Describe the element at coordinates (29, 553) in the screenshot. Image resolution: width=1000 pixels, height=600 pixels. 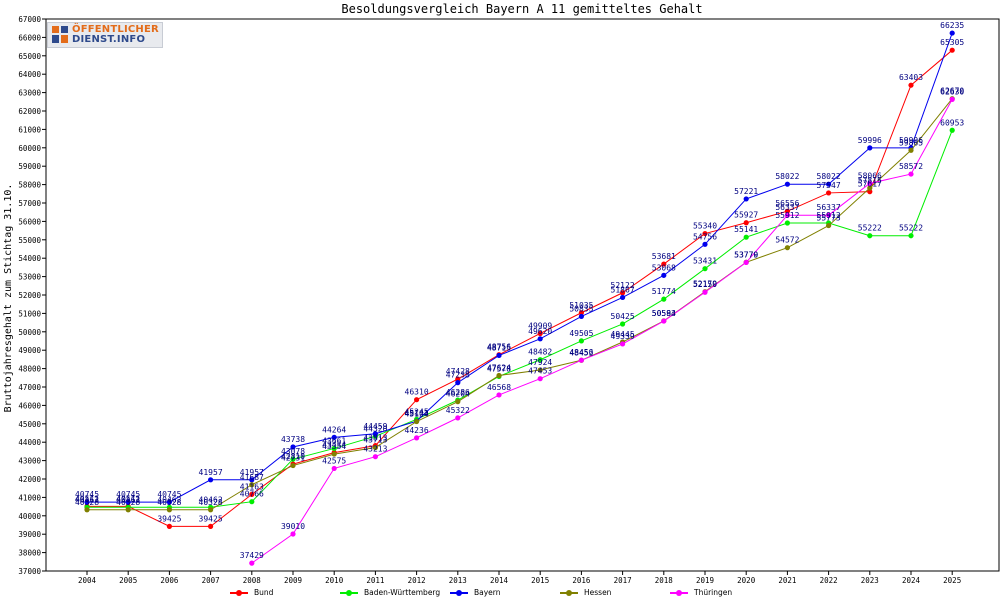
I see `y-tick-label: 38000` at that location.